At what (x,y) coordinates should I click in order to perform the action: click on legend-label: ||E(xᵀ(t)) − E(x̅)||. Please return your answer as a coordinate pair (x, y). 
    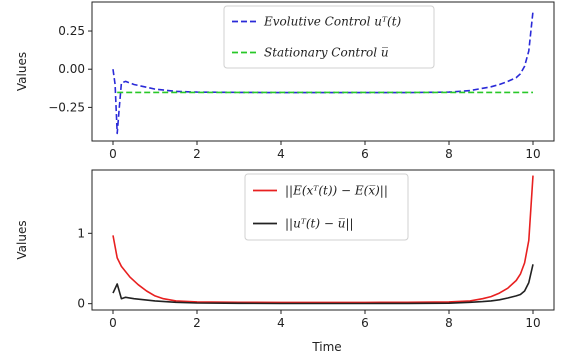
    Looking at the image, I should click on (336, 191).